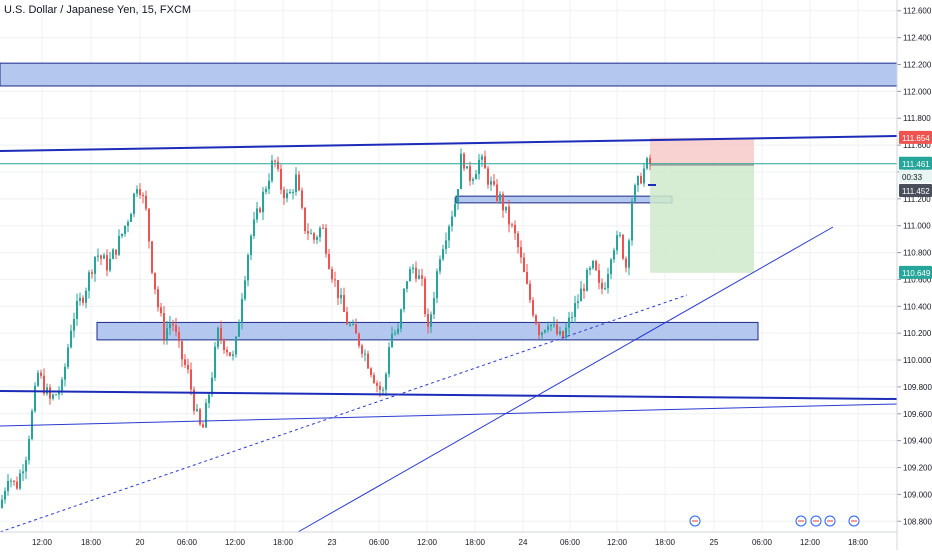  I want to click on y-tick-label: 109.800, so click(917, 387).